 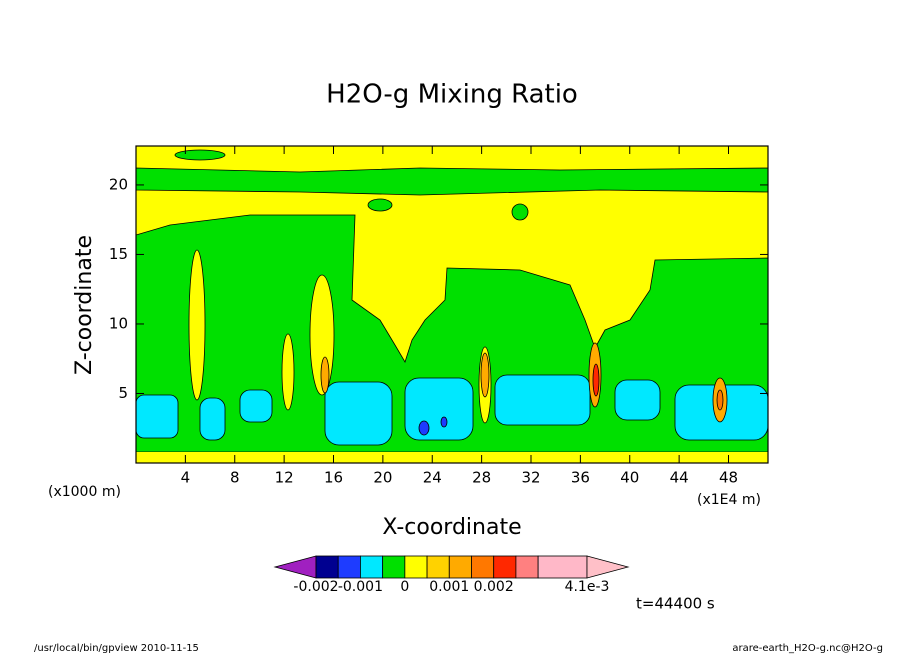 What do you see at coordinates (284, 478) in the screenshot?
I see `x-tick-label: 12` at bounding box center [284, 478].